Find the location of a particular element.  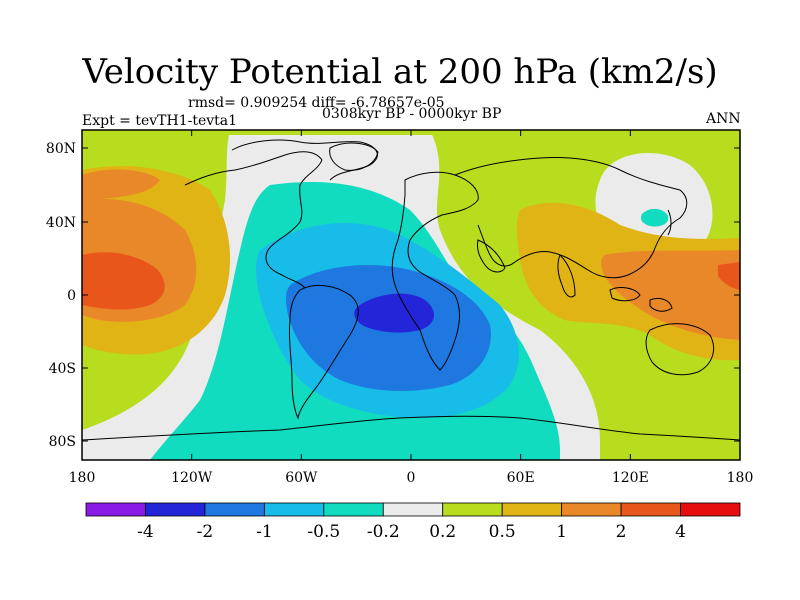

colorbar-label: -0.5 is located at coordinates (323, 532).